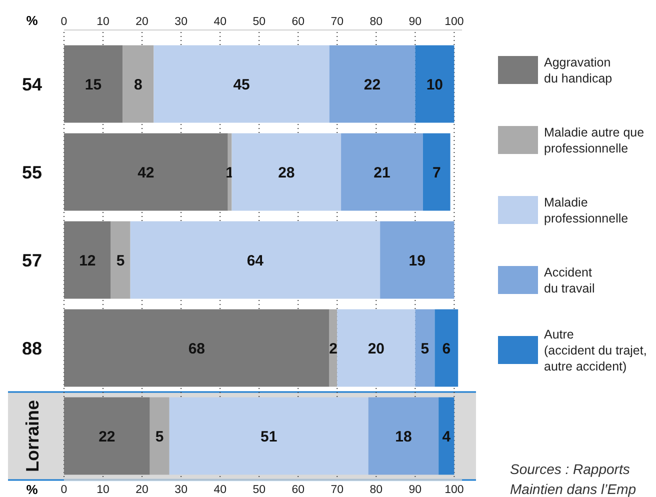  I want to click on data-label: 18, so click(403, 437).